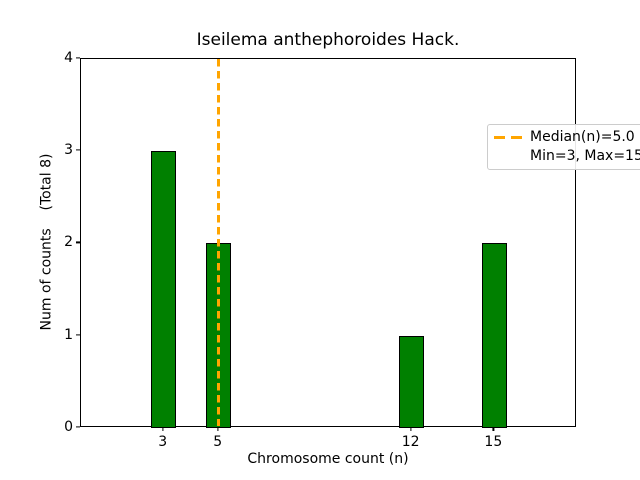  Describe the element at coordinates (508, 137) in the screenshot. I see `median-dashed-line-swatch` at that location.